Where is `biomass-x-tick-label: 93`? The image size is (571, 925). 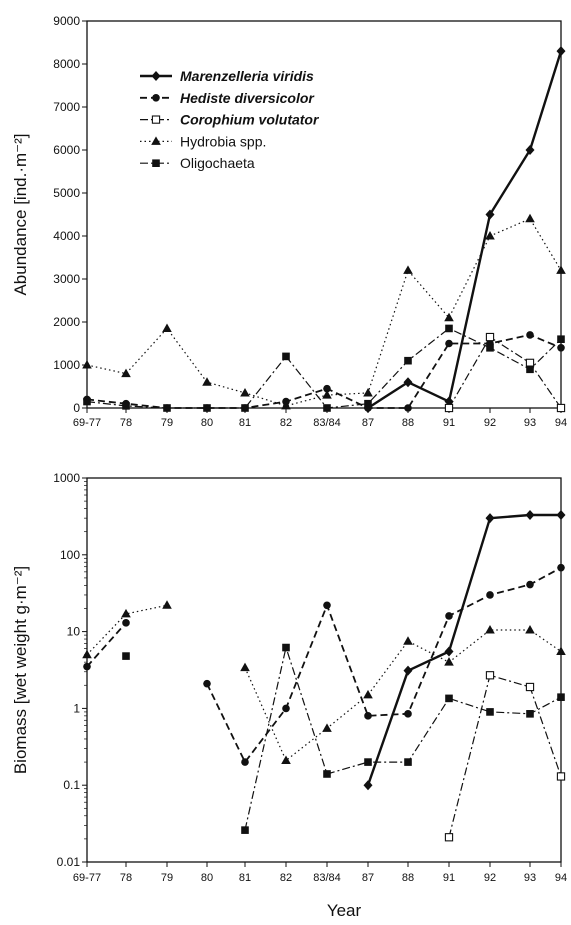
biomass-x-tick-label: 93 is located at coordinates (530, 878).